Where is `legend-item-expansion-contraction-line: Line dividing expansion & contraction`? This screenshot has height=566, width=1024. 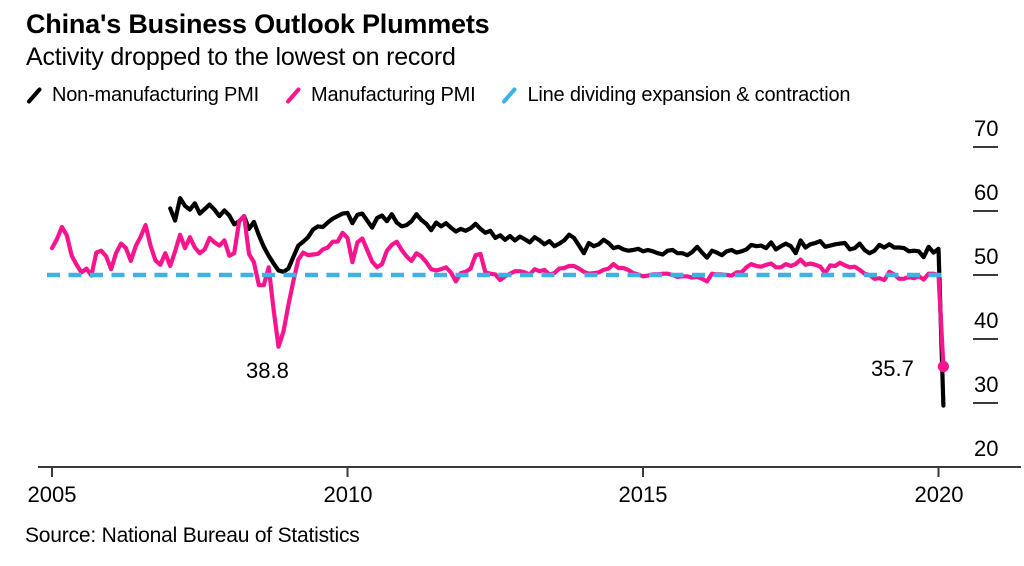 legend-item-expansion-contraction-line: Line dividing expansion & contraction is located at coordinates (675, 95).